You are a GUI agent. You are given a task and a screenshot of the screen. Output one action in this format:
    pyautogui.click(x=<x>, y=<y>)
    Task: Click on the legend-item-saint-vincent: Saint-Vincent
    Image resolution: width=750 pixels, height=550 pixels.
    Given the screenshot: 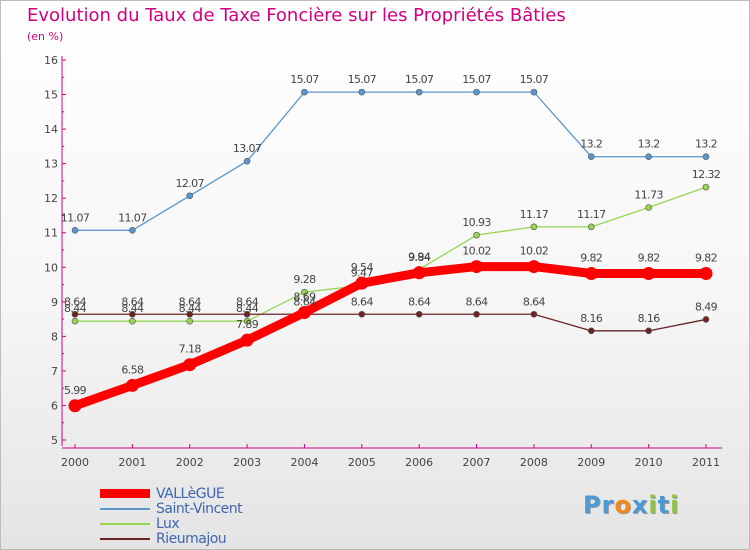 What is the action you would take?
    pyautogui.click(x=171, y=508)
    